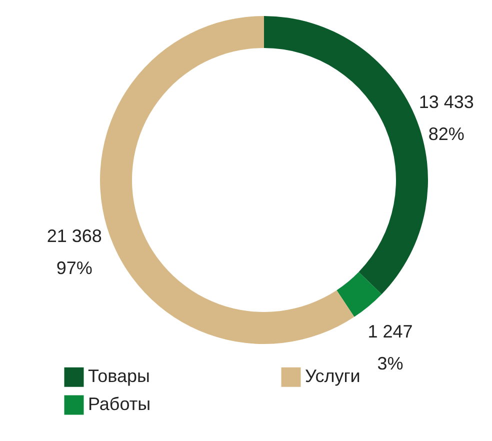 This screenshot has height=441, width=492. I want to click on donut-slice, so click(359, 294).